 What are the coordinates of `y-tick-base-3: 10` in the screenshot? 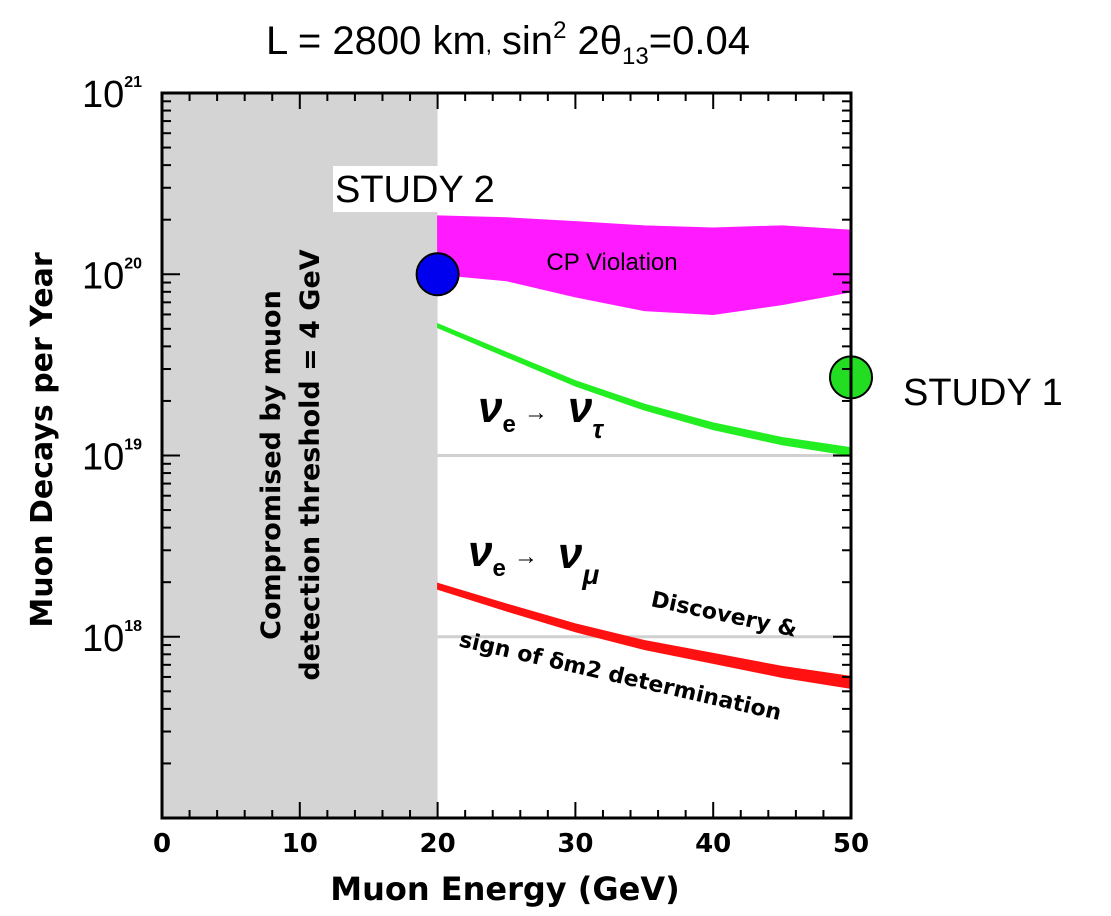 It's located at (103, 95).